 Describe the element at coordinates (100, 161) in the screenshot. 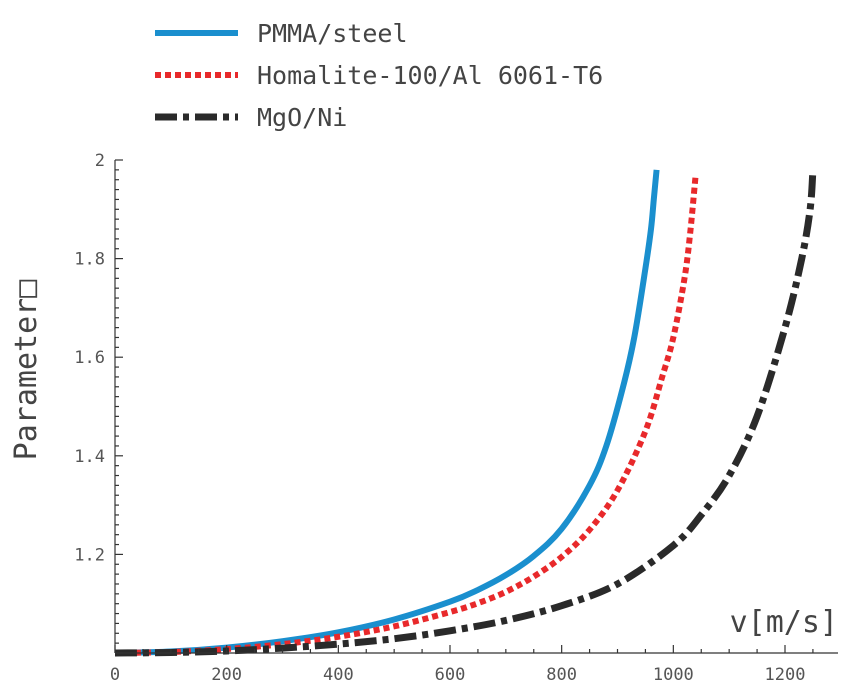

I see `y-tick-label: 2` at that location.